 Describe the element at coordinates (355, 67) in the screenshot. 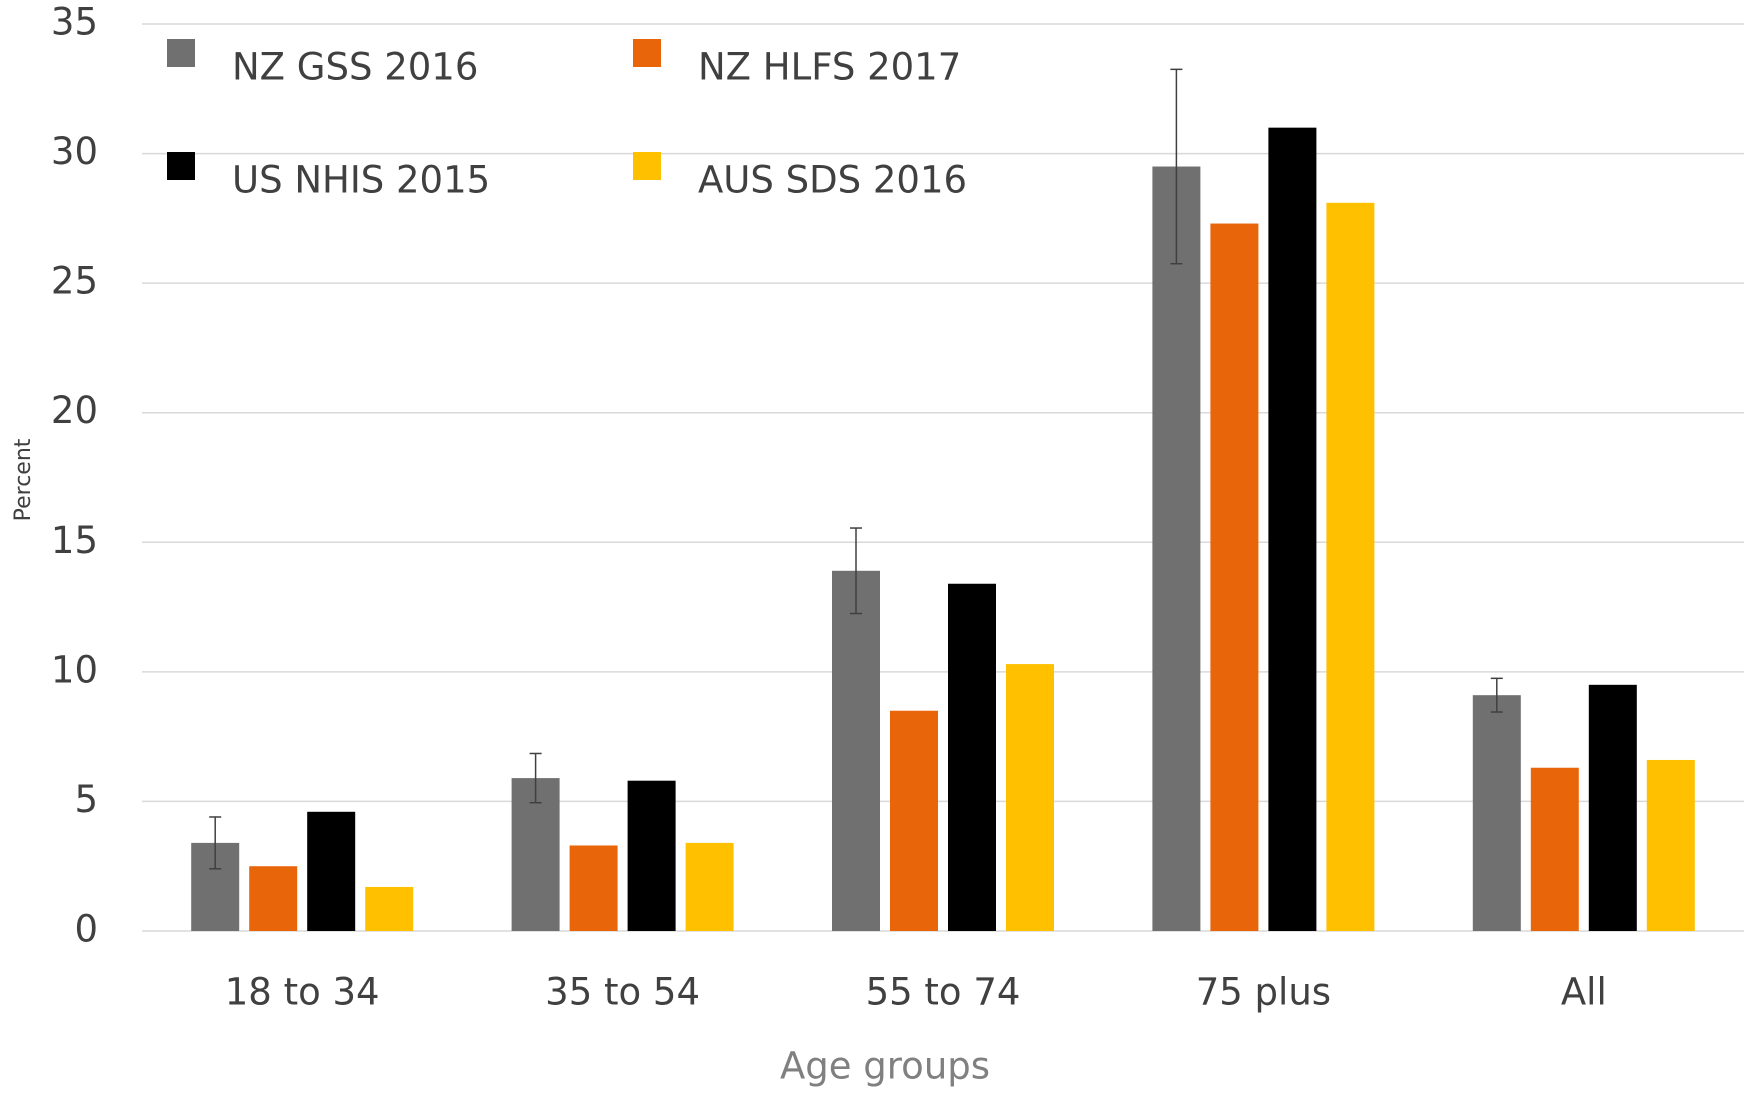

I see `legend-label: NZ GSS 2016` at that location.